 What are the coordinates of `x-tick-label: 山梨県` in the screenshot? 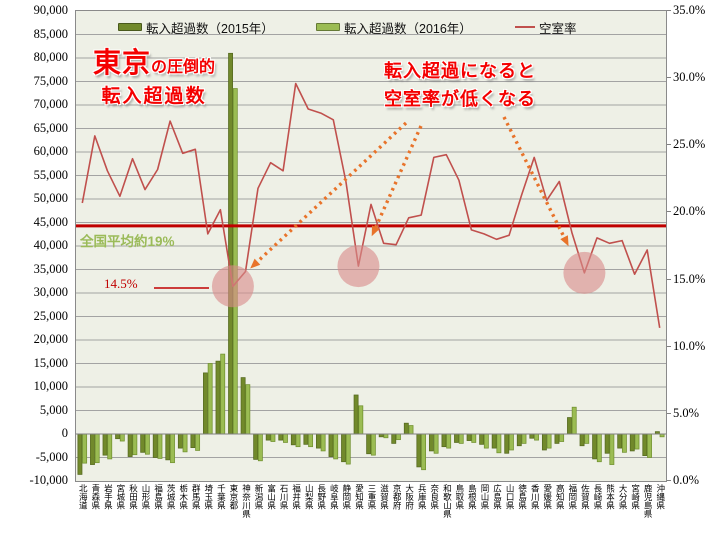 It's located at (309, 497).